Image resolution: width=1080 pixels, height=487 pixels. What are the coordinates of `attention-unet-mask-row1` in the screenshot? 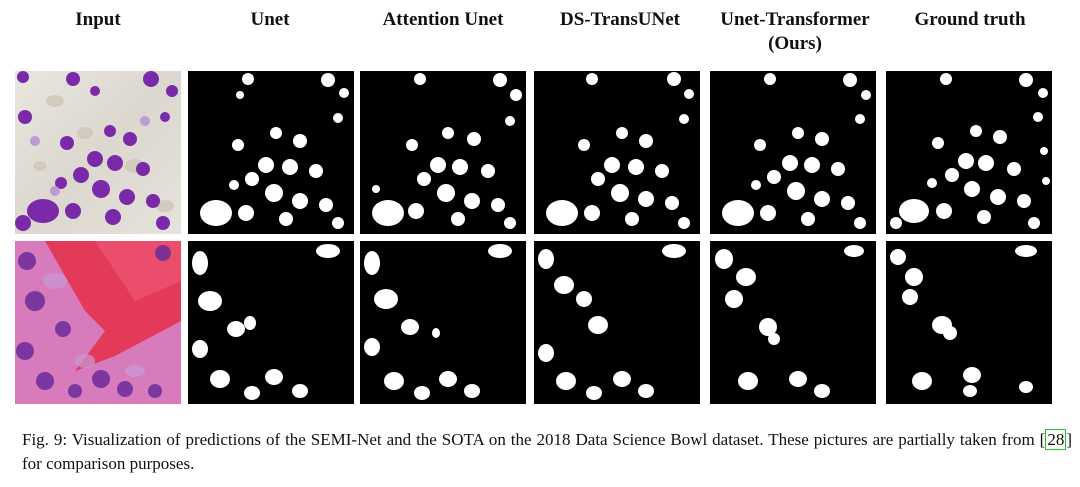 It's located at (443, 152).